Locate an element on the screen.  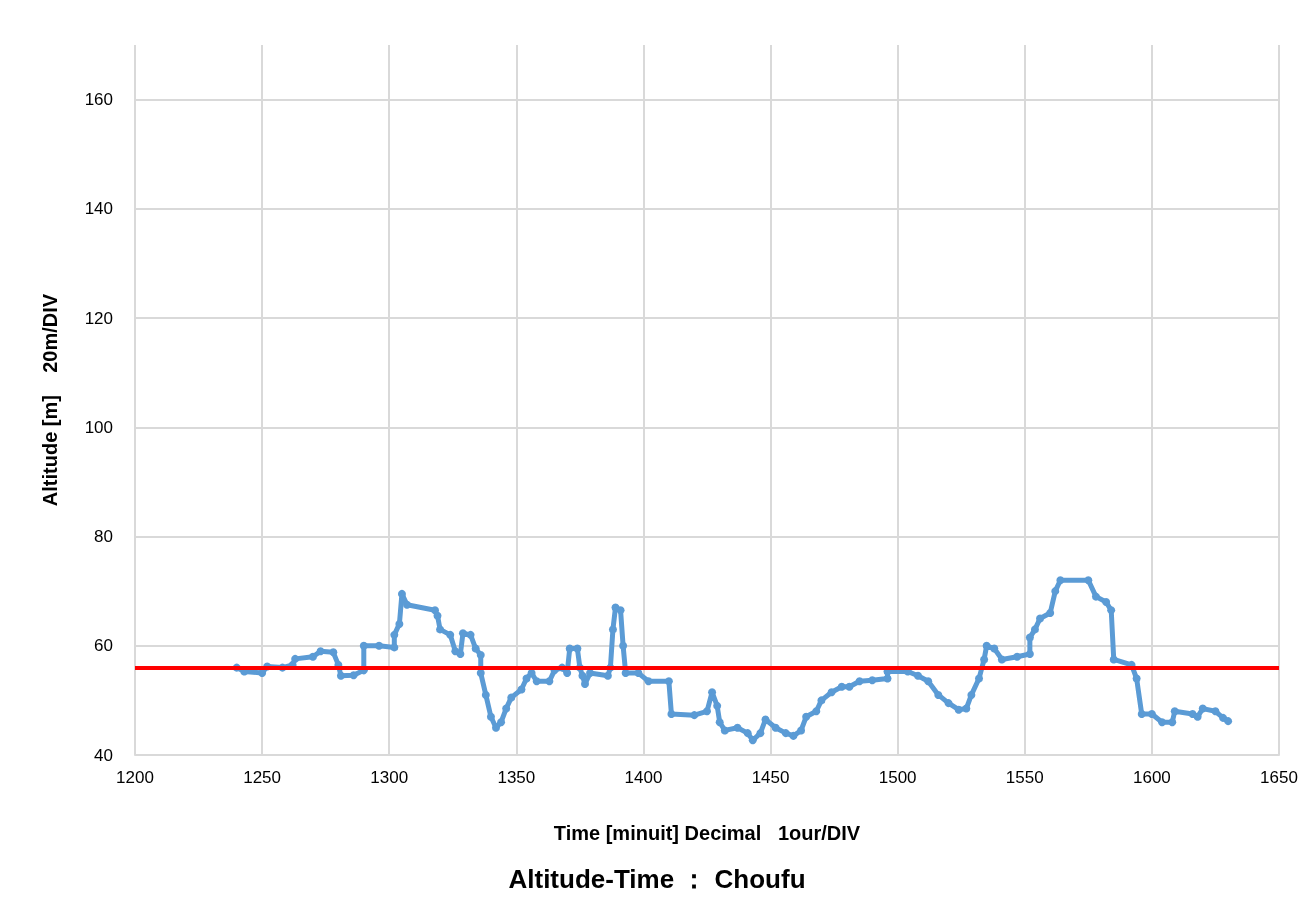
x-tick-label: 1300 is located at coordinates (389, 777).